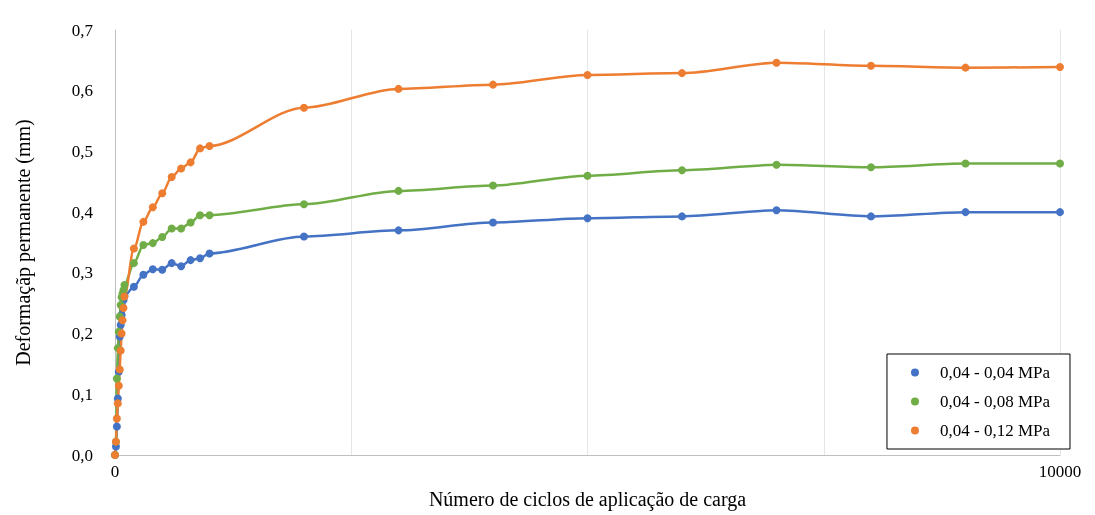 The image size is (1095, 515). I want to click on legend-label: 0,04 - 0,08 MPa, so click(995, 401).